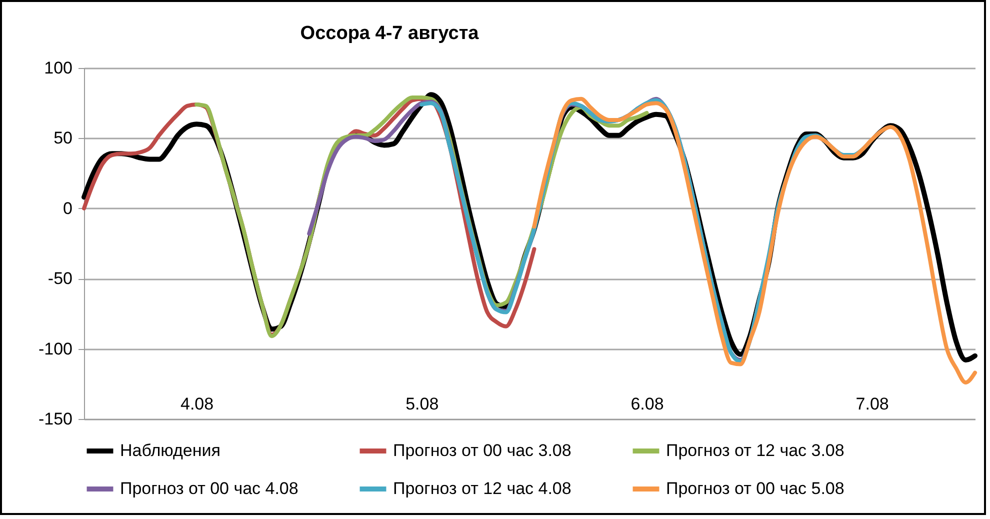 Image resolution: width=990 pixels, height=519 pixels. What do you see at coordinates (209, 488) in the screenshot?
I see `legend-label: Прогноз от 00 час 4.08` at bounding box center [209, 488].